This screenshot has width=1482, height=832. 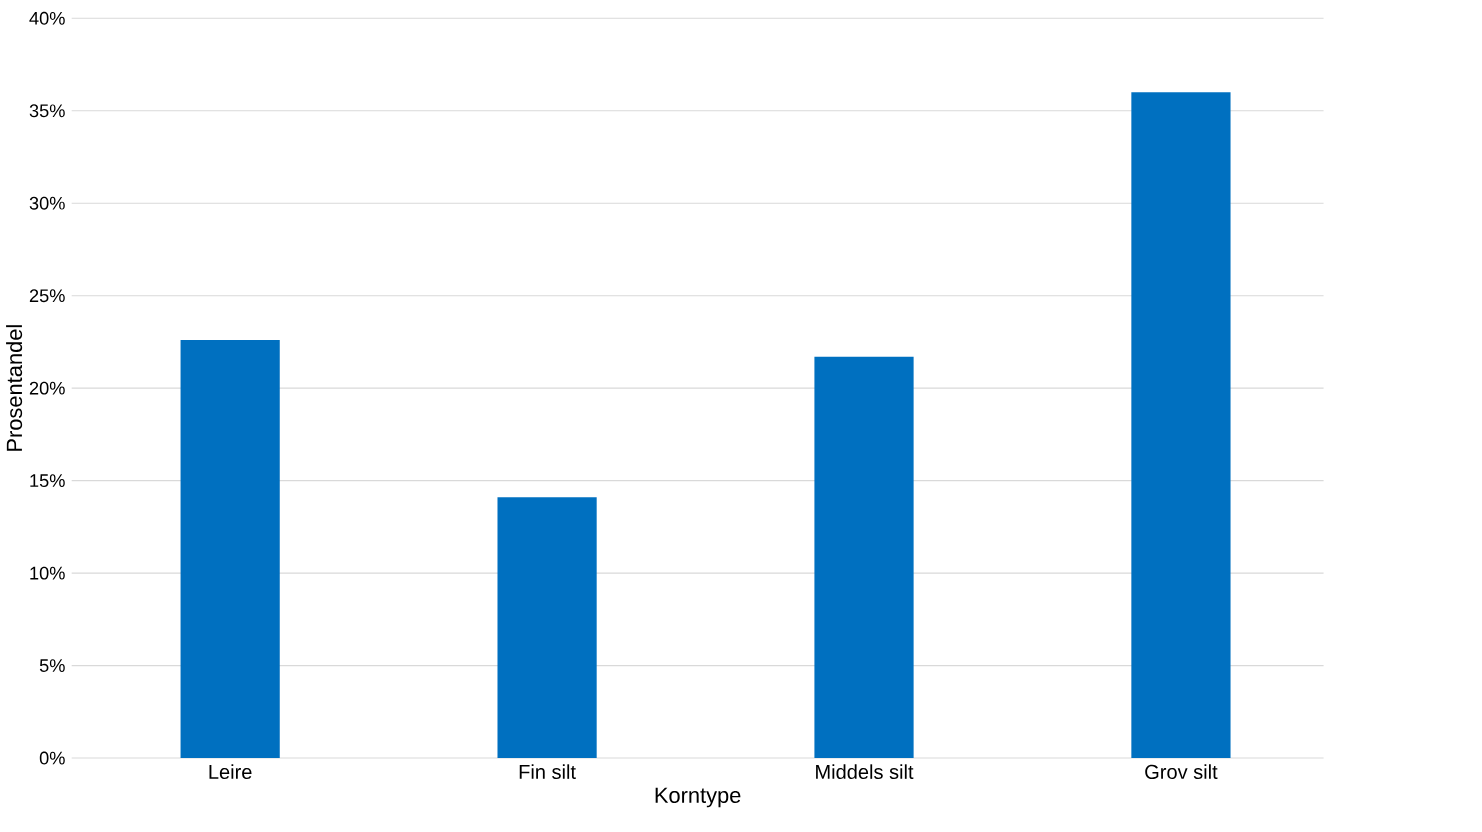 I want to click on x-tick-label: Fin silt, so click(x=547, y=771).